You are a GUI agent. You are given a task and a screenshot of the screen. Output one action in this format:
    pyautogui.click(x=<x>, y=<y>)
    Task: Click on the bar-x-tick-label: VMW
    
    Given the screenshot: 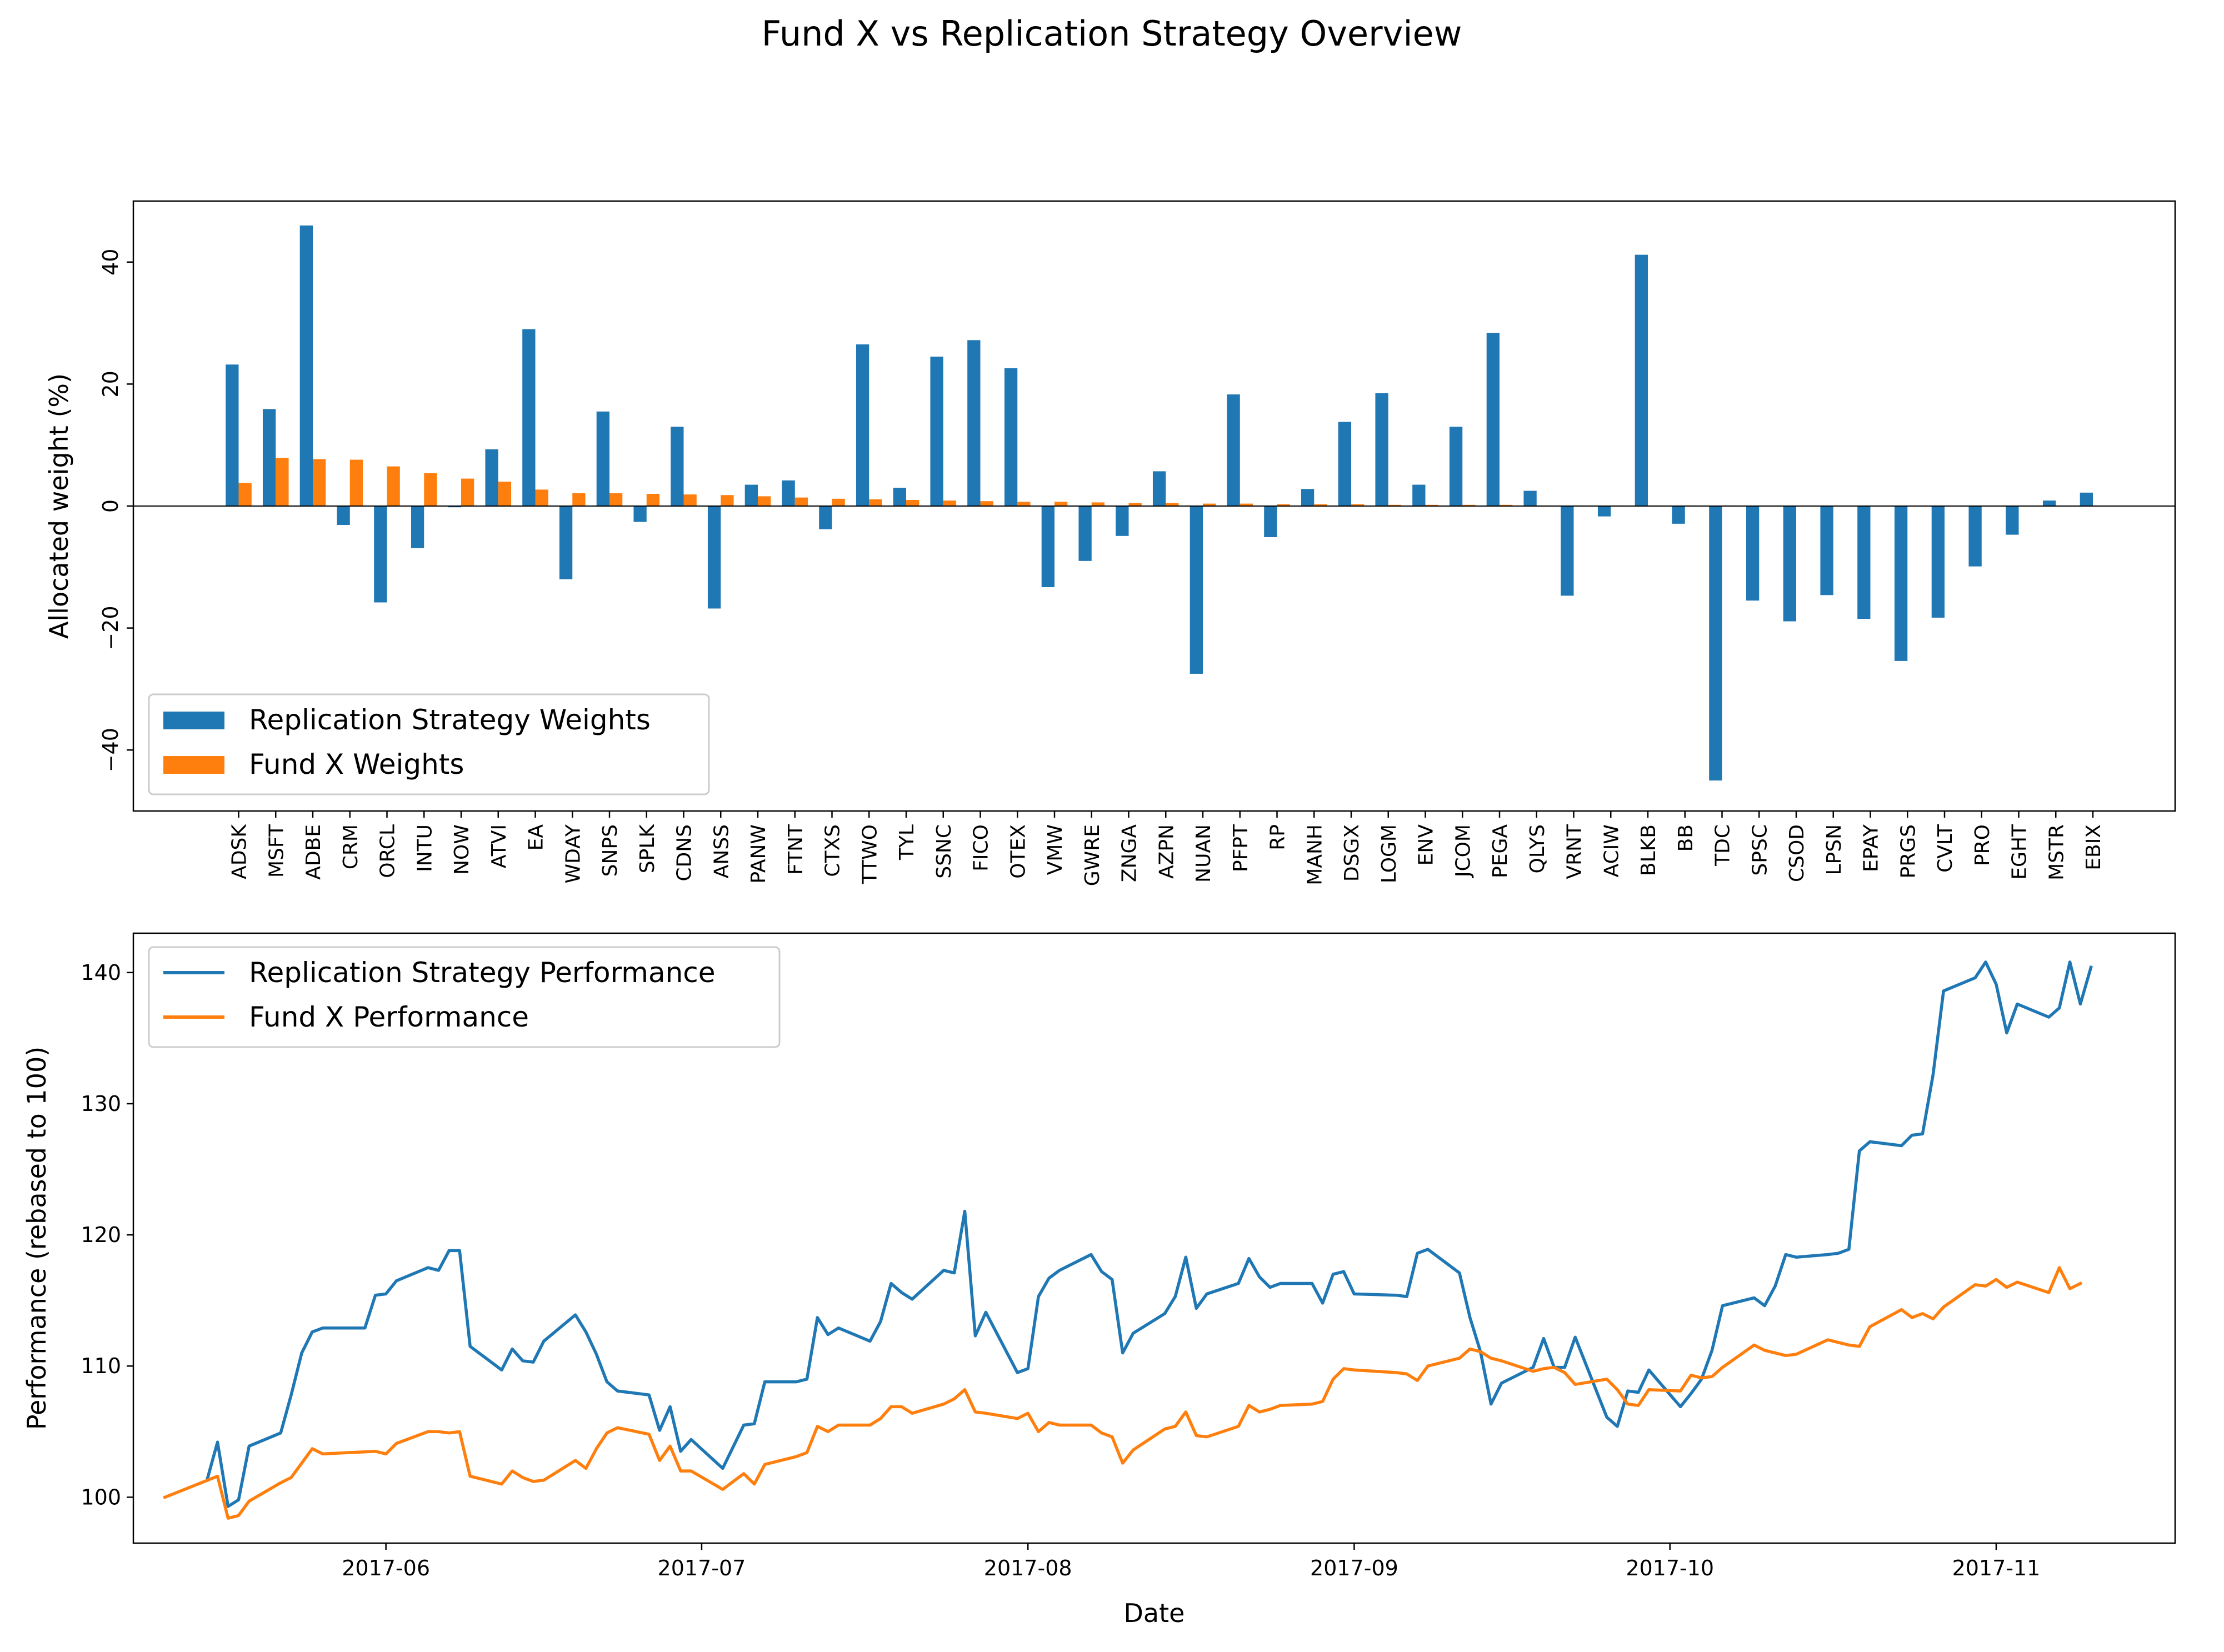 What is the action you would take?
    pyautogui.click(x=1056, y=849)
    